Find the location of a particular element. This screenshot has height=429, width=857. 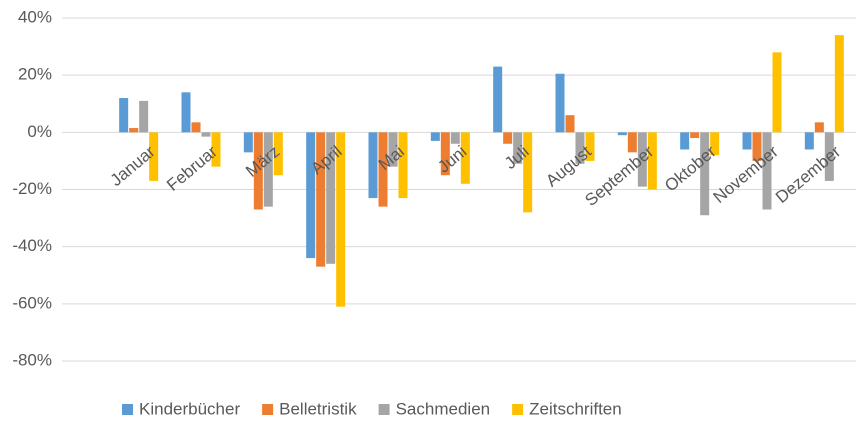

legend-label: Kinderbücher is located at coordinates (189, 408).